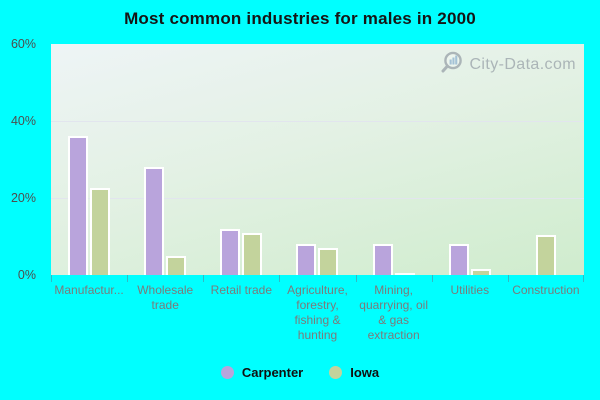 Image resolution: width=600 pixels, height=400 pixels. What do you see at coordinates (154, 221) in the screenshot?
I see `bar-carpenter-wholesale` at bounding box center [154, 221].